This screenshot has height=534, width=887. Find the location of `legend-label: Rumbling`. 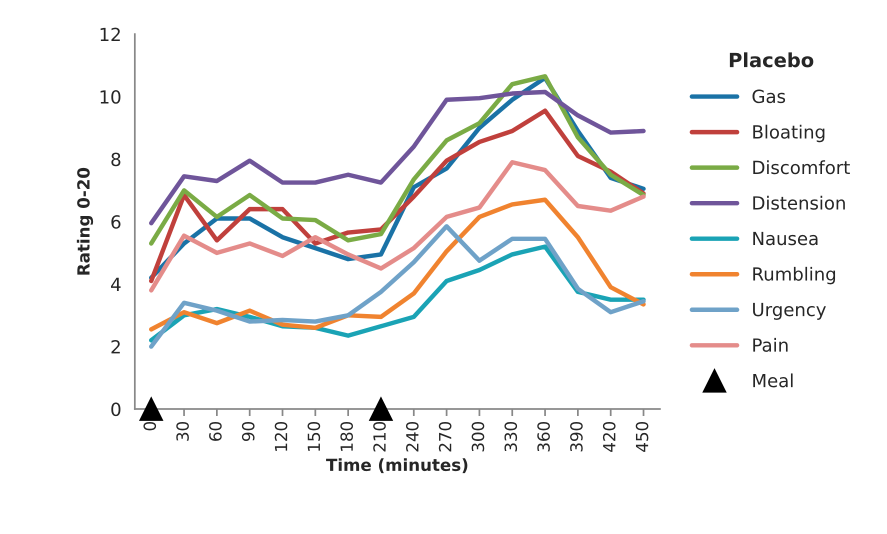

legend-label: Rumbling is located at coordinates (794, 275).